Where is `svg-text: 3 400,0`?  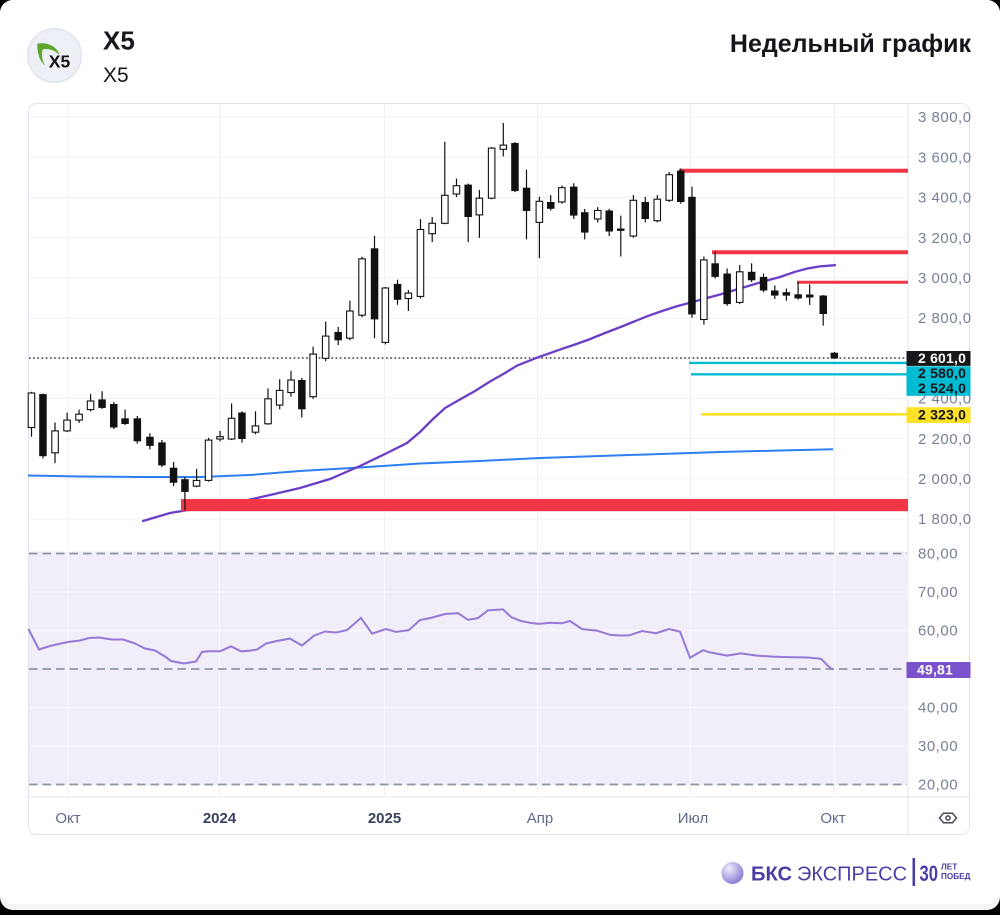 svg-text: 3 400,0 is located at coordinates (945, 198).